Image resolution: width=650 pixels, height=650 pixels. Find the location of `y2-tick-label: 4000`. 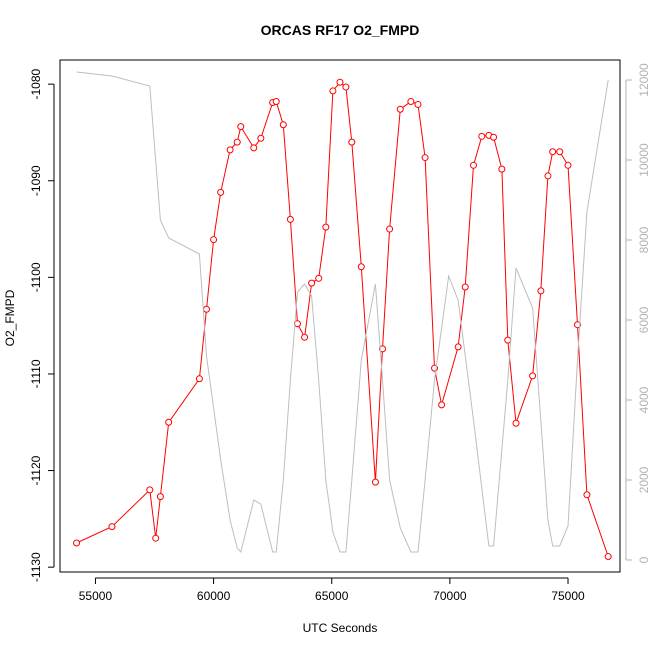

y2-tick-label: 4000 is located at coordinates (643, 399).